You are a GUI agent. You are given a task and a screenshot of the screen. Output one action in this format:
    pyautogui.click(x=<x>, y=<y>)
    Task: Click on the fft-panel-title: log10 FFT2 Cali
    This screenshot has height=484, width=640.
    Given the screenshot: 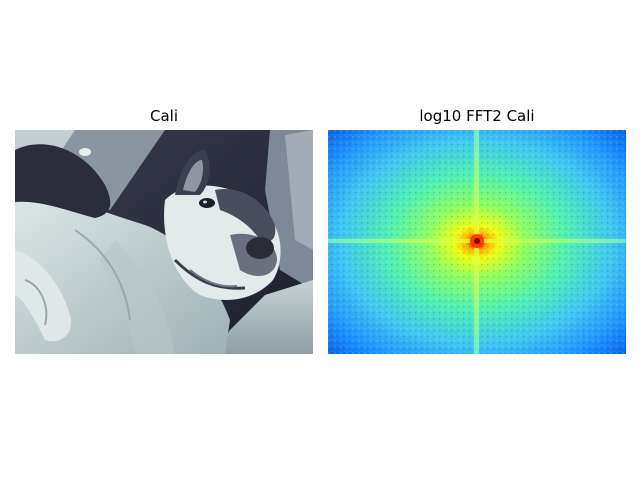 What is the action you would take?
    pyautogui.click(x=477, y=116)
    